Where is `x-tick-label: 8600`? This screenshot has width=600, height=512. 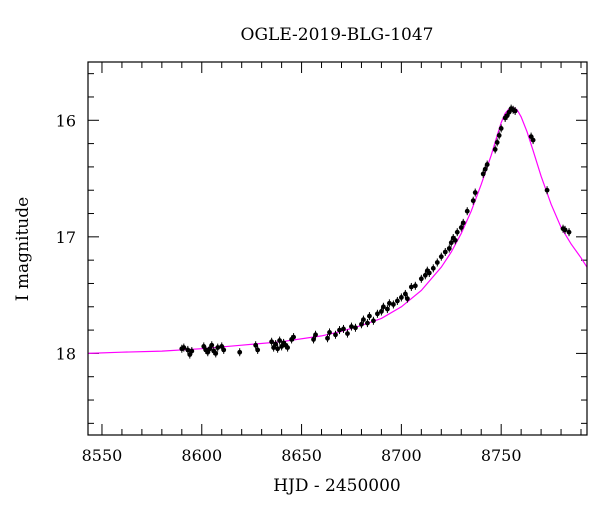 x-tick-label: 8600 is located at coordinates (201, 455).